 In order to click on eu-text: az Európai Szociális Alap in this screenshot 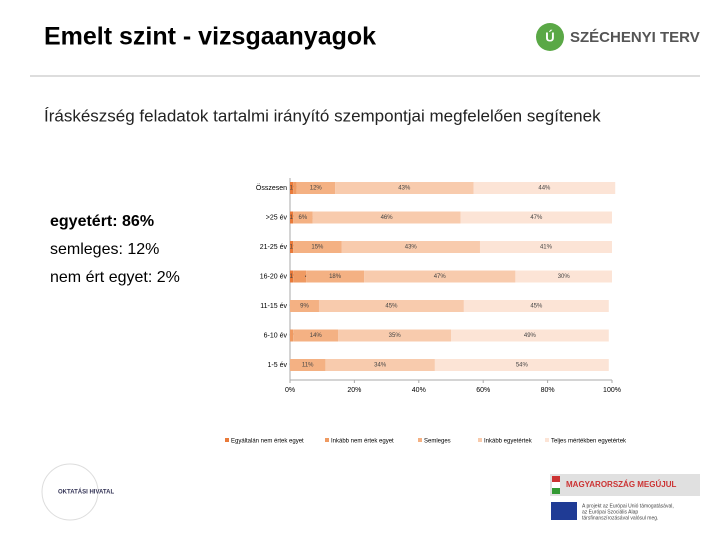, I will do `click(610, 512)`.